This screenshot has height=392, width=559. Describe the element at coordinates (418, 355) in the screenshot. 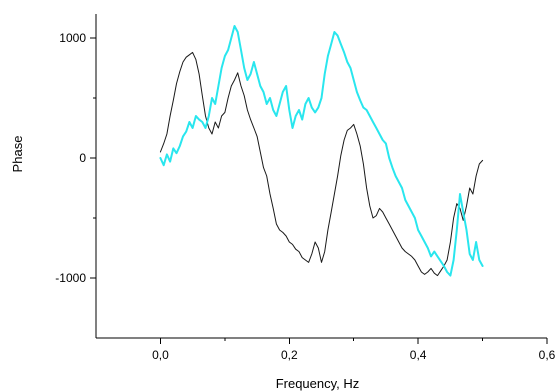

I see `x-tick-label: 0,4` at that location.